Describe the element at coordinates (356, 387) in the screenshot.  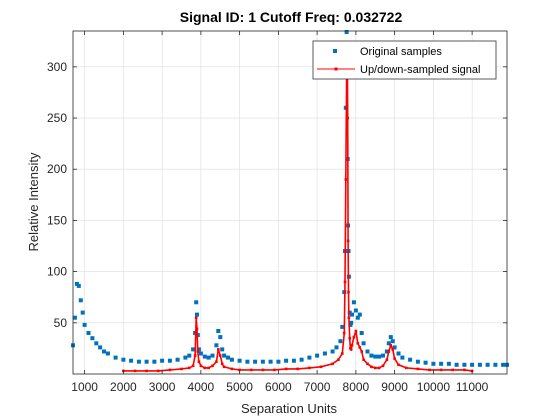
I see `x-tick-label: 8000` at that location.